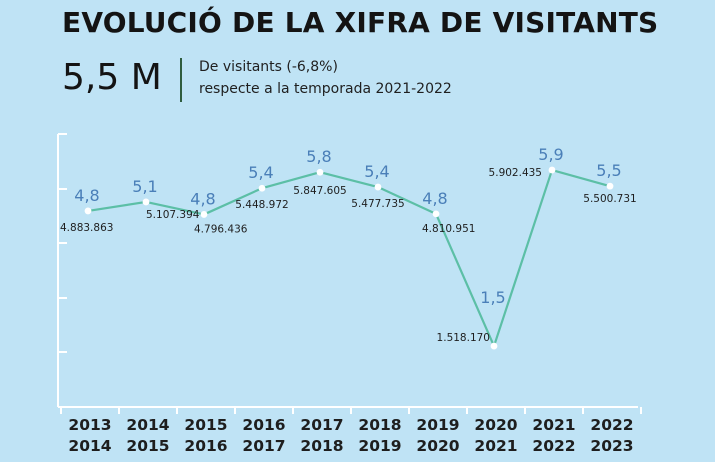 Image resolution: width=715 pixels, height=462 pixels. What do you see at coordinates (86, 195) in the screenshot?
I see `value-label-2013: 4,8` at bounding box center [86, 195].